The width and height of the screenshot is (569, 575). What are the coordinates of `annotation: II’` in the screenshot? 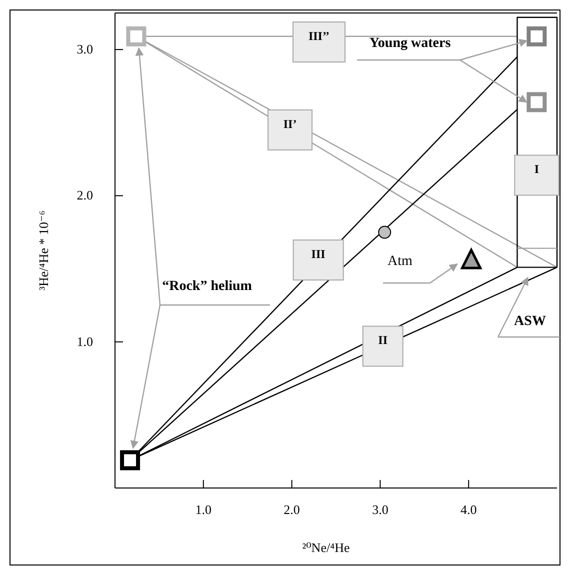 It's located at (290, 123).